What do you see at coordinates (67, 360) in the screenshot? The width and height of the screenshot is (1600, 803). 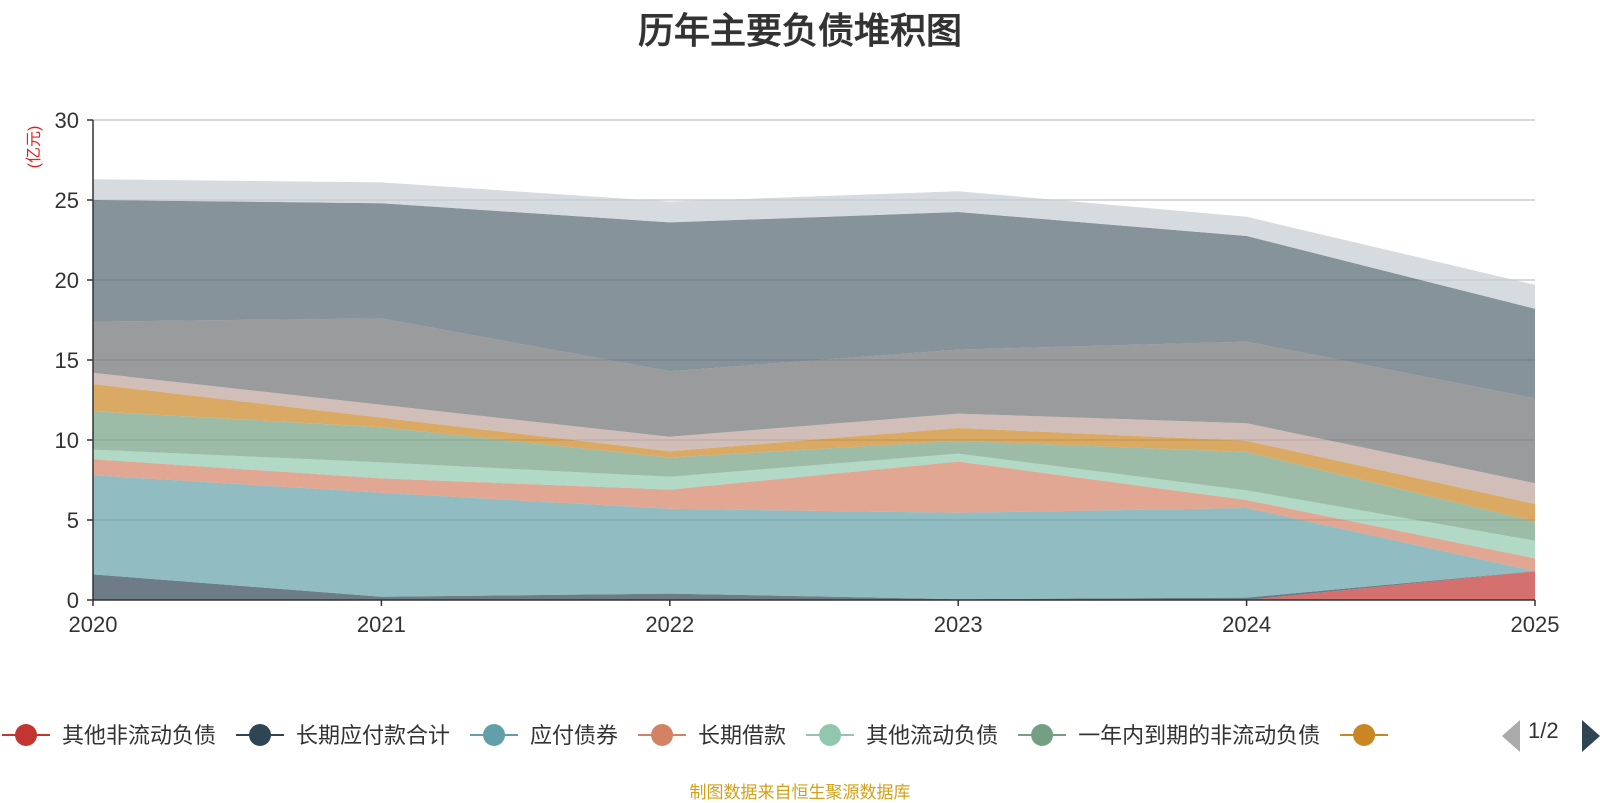 I see `y-tick-label: 15` at bounding box center [67, 360].